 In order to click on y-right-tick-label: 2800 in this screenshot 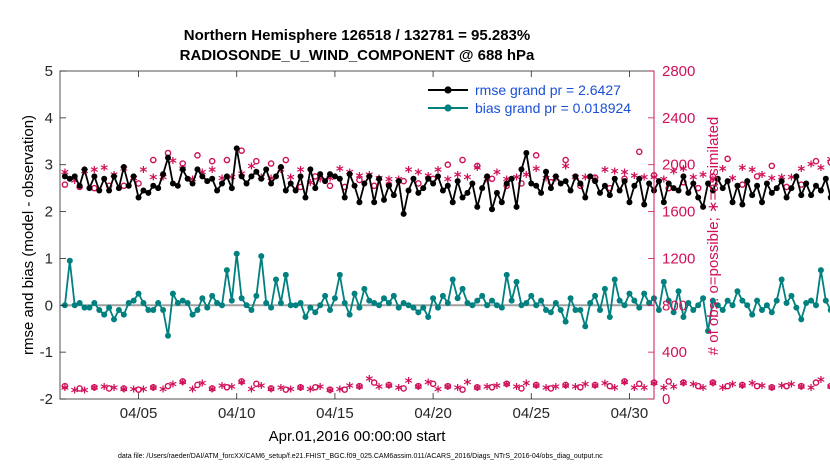, I will do `click(678, 71)`.